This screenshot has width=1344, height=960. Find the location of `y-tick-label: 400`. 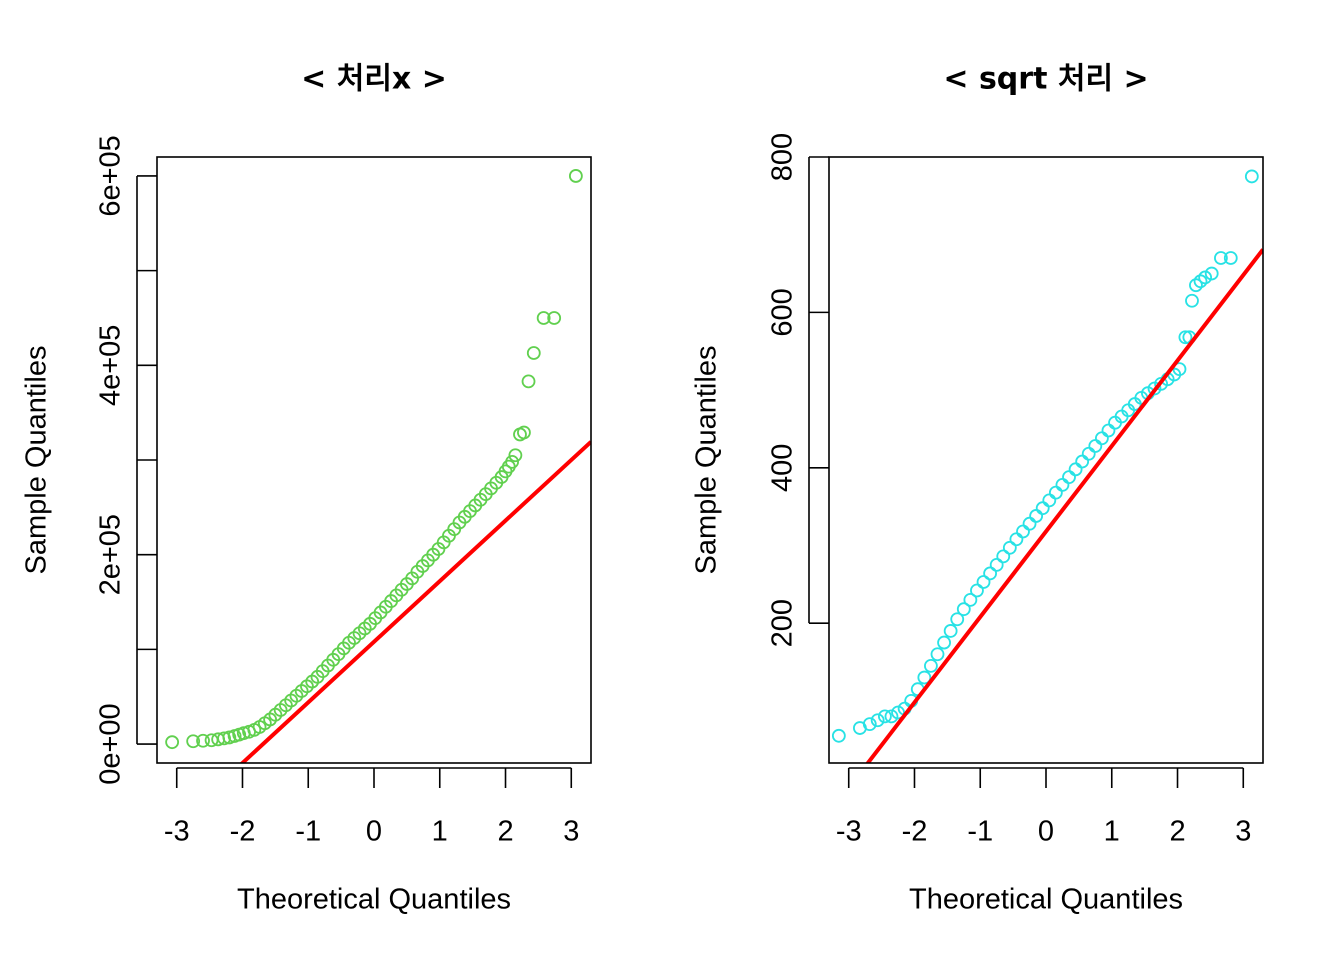

y-tick-label: 400 is located at coordinates (783, 468).